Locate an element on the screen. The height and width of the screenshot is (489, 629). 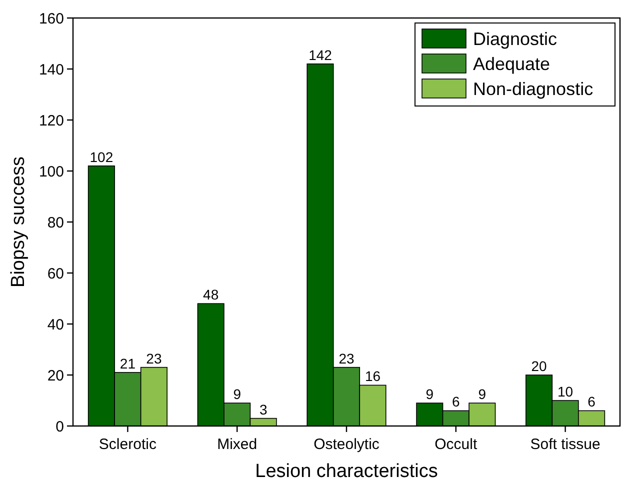
legend-label: Adequate is located at coordinates (511, 64).